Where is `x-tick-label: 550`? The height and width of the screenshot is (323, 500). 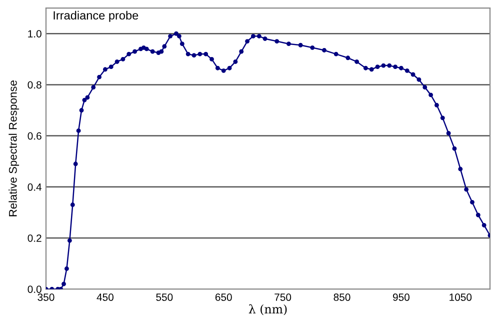
x-tick-label: 550 is located at coordinates (164, 297).